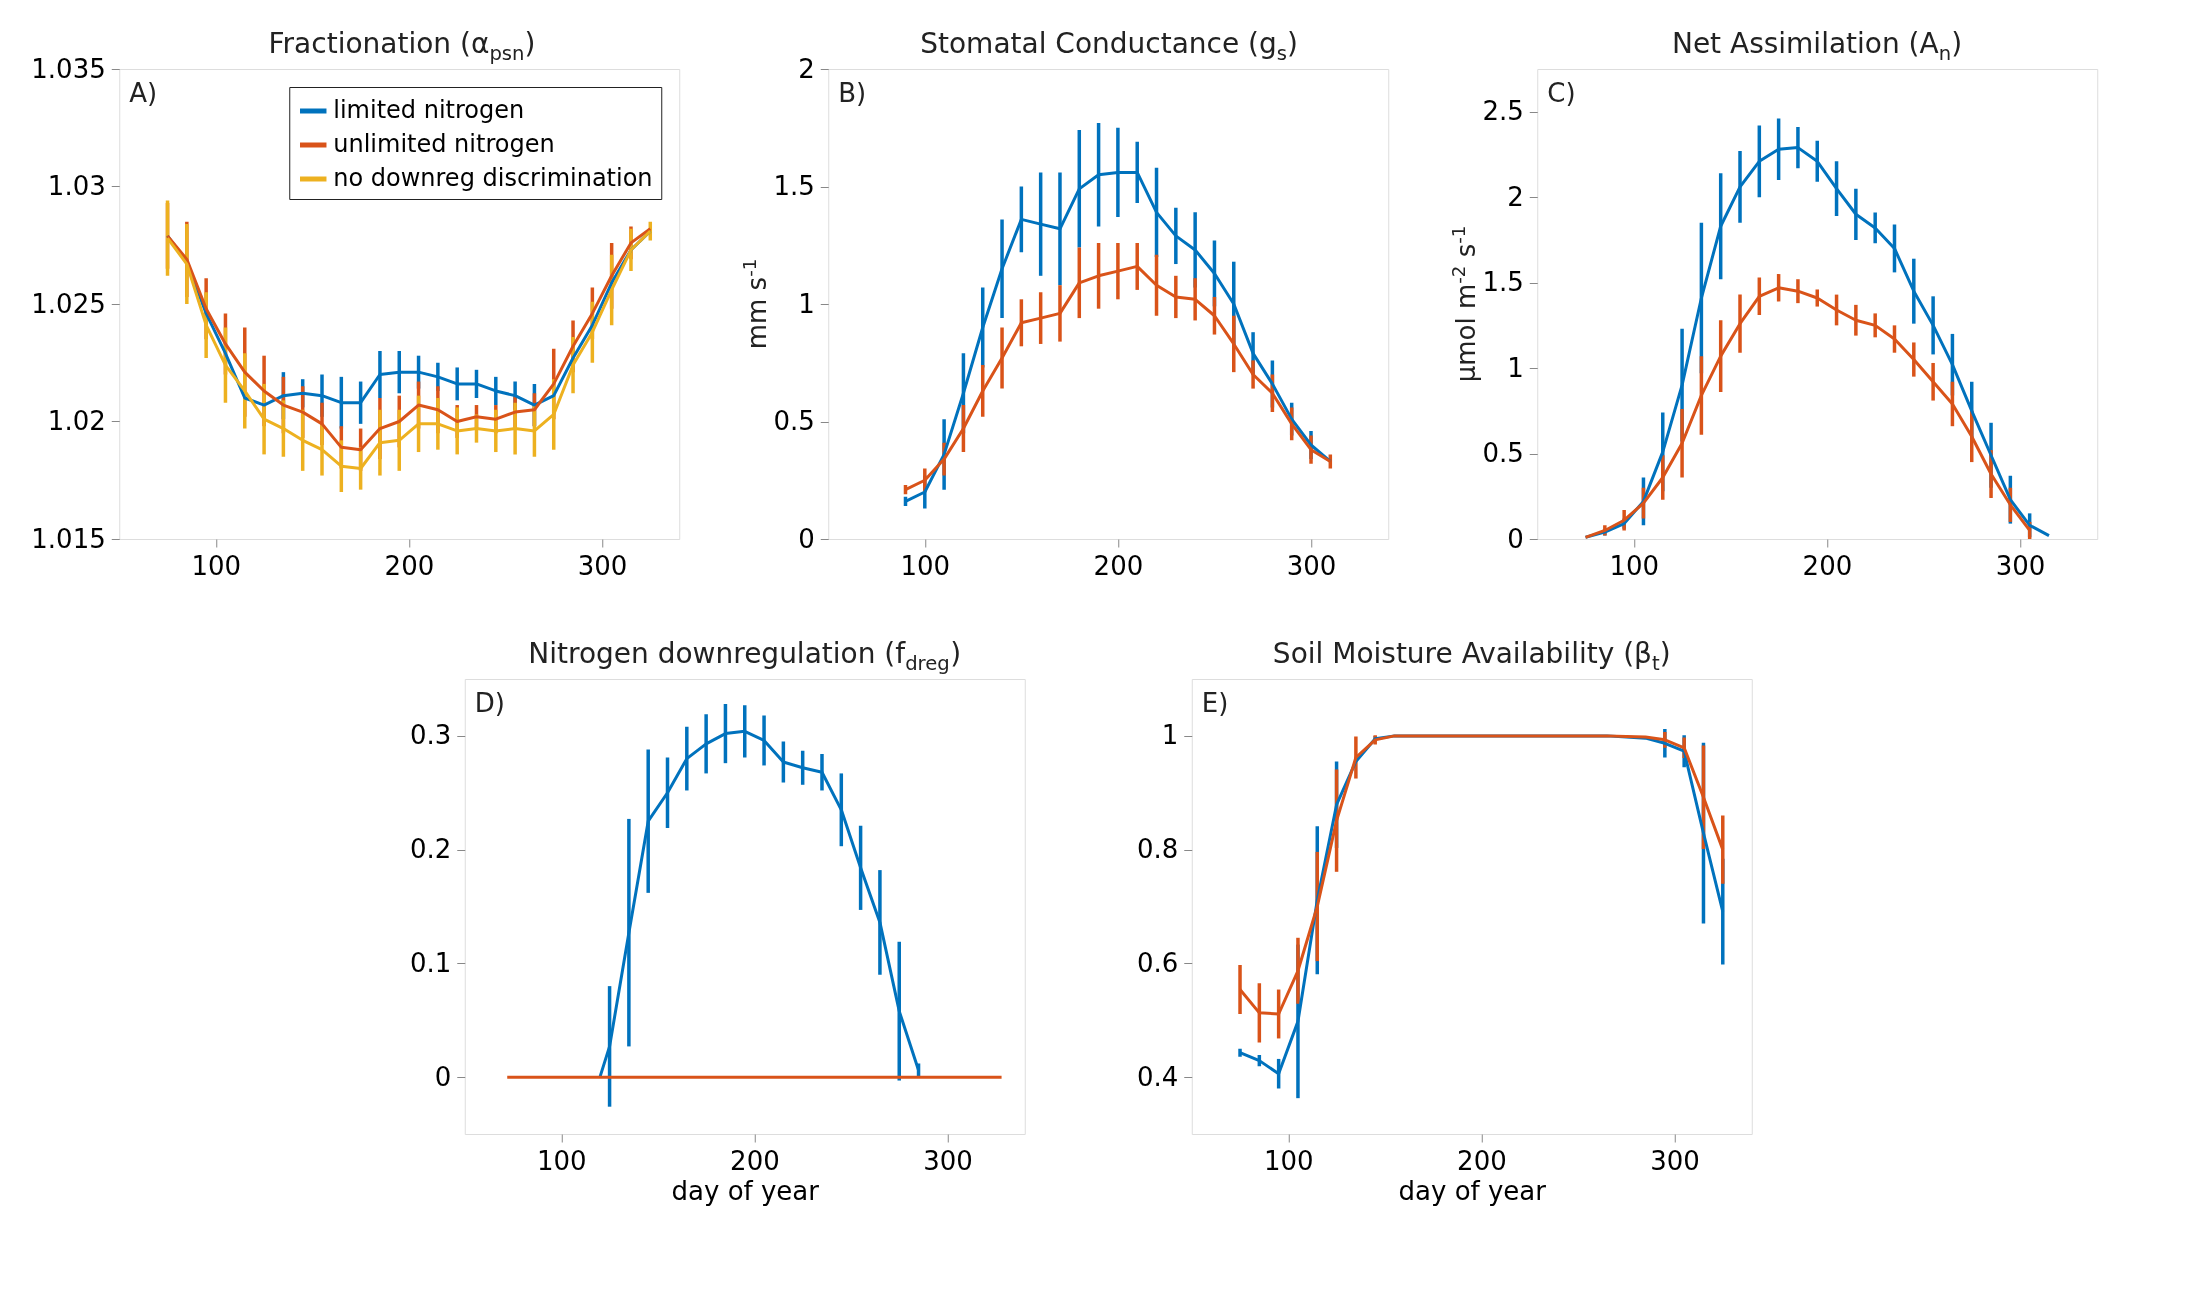  What do you see at coordinates (430, 849) in the screenshot?
I see `y-tick-label: 0.2` at bounding box center [430, 849].